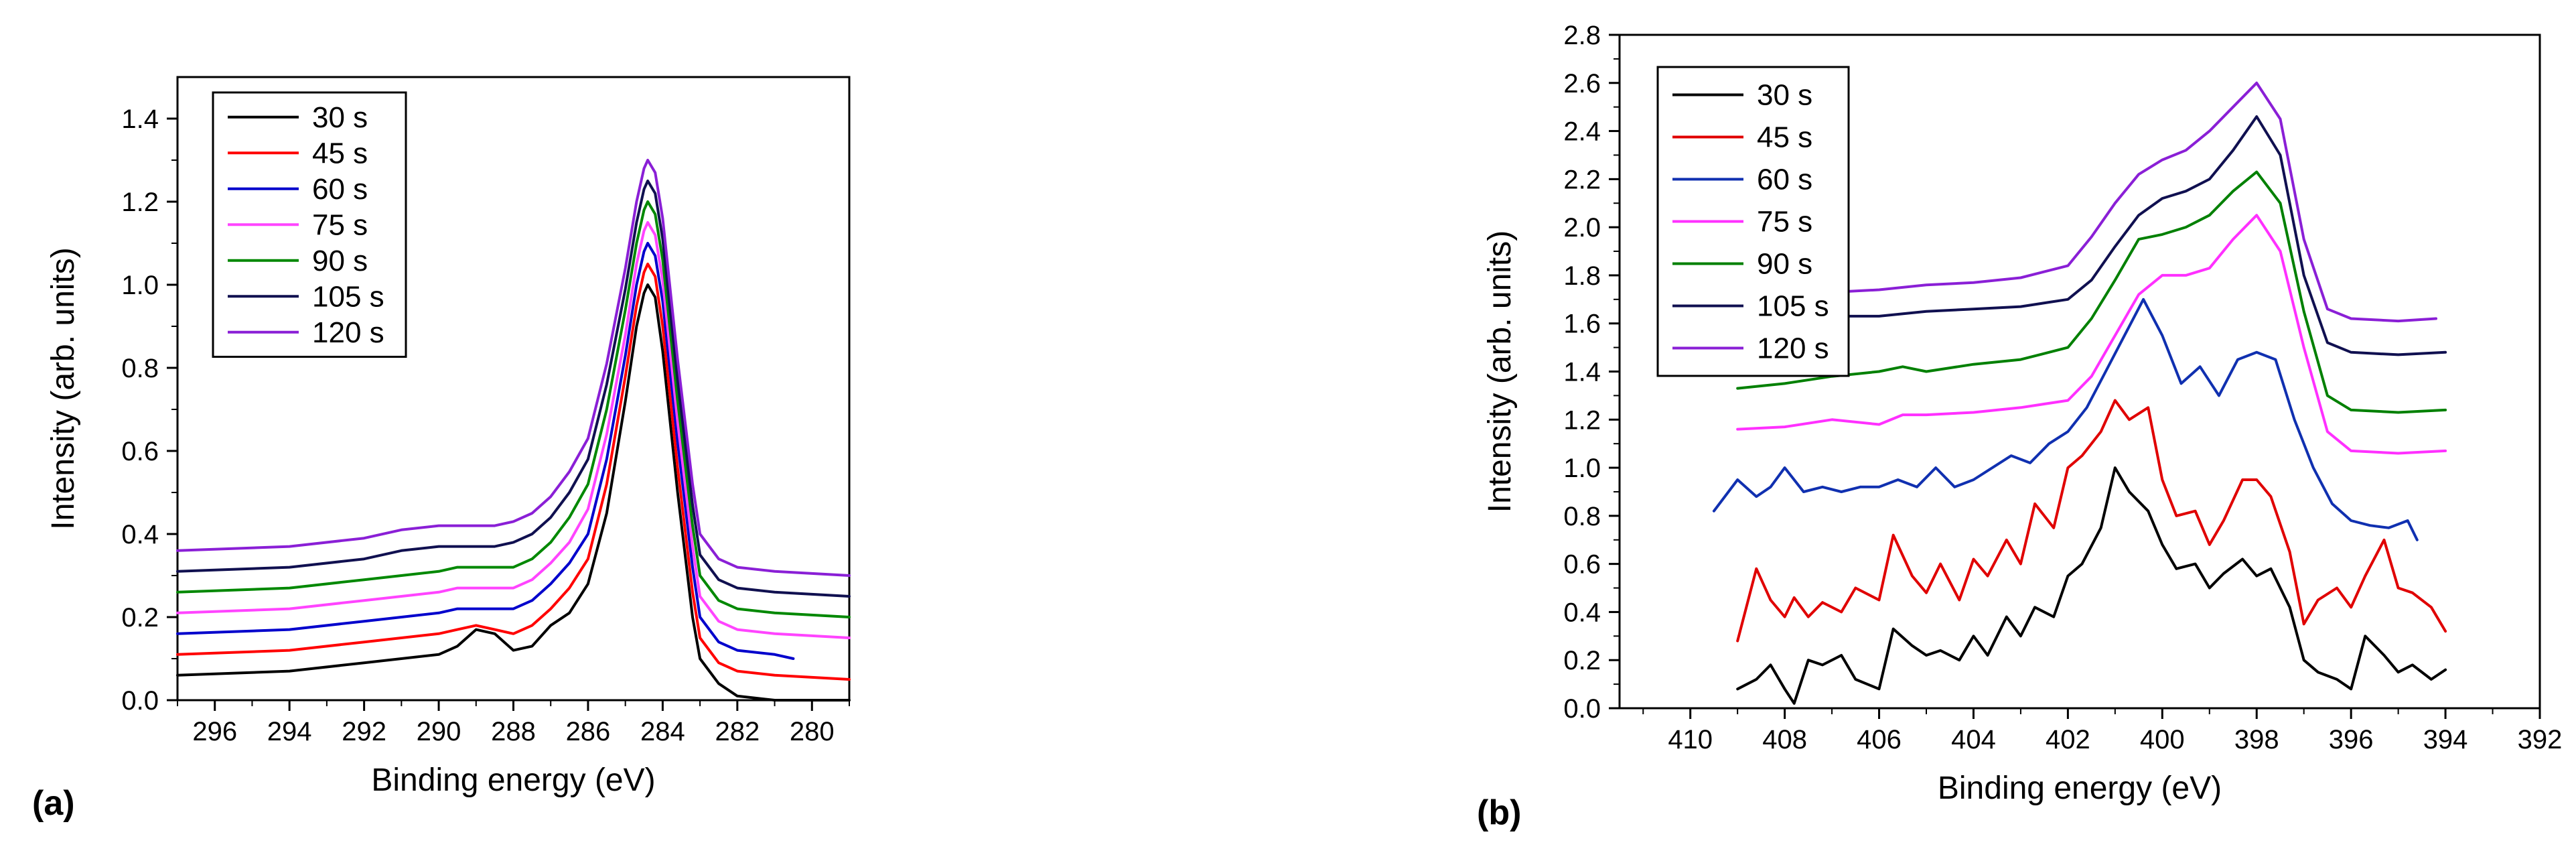 The height and width of the screenshot is (863, 2576). I want to click on chart-a-legend-label: 30 s, so click(340, 117).